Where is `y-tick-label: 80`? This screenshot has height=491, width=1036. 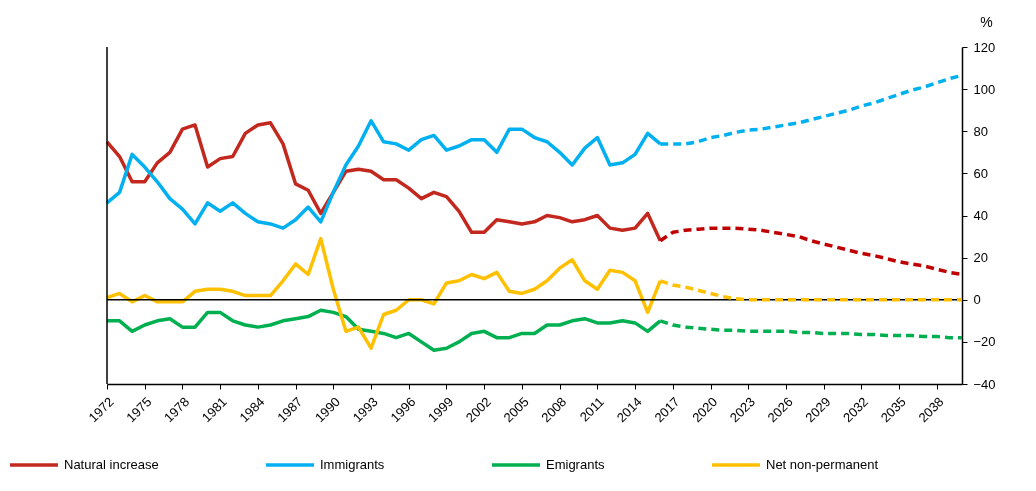
y-tick-label: 80 is located at coordinates (980, 131).